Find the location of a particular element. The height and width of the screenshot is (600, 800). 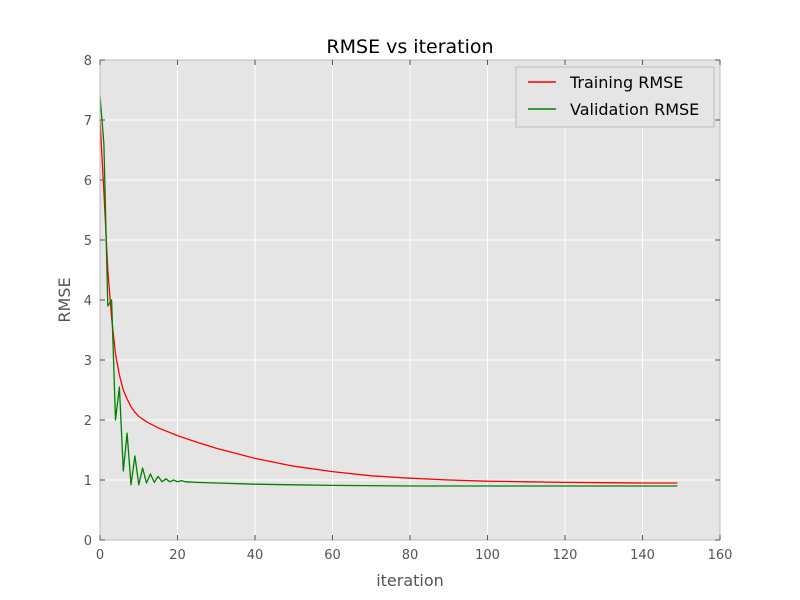

y-tick-label: 3 is located at coordinates (88, 361).